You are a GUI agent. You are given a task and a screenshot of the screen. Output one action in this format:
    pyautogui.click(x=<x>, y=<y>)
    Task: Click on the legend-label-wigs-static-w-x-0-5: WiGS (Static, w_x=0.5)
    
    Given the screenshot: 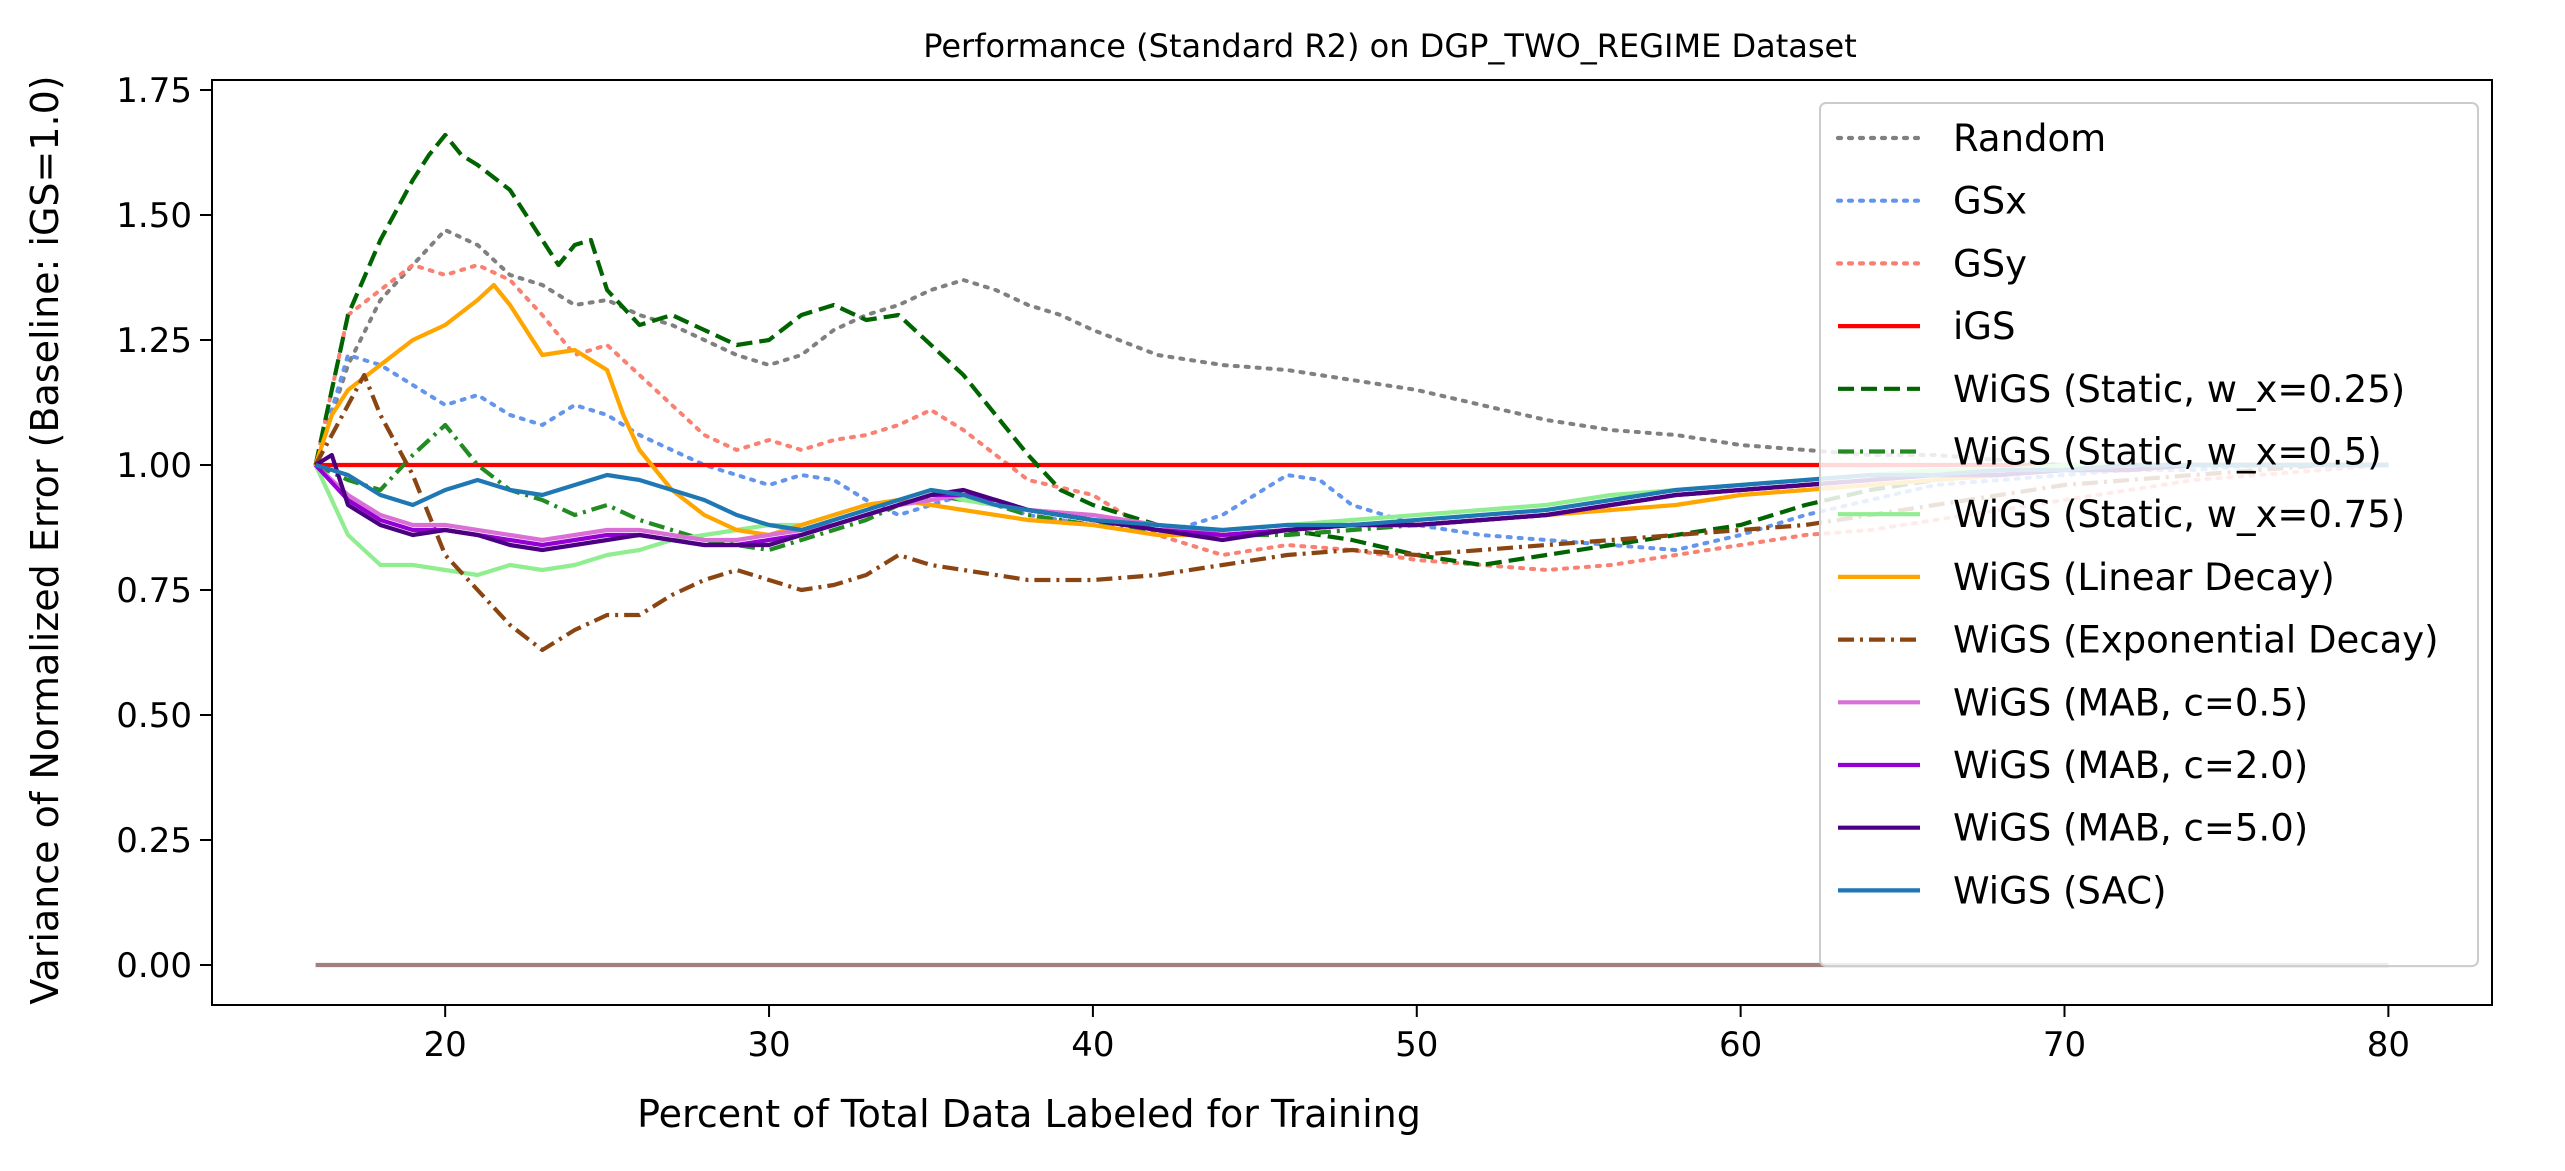 What is the action you would take?
    pyautogui.click(x=2167, y=452)
    